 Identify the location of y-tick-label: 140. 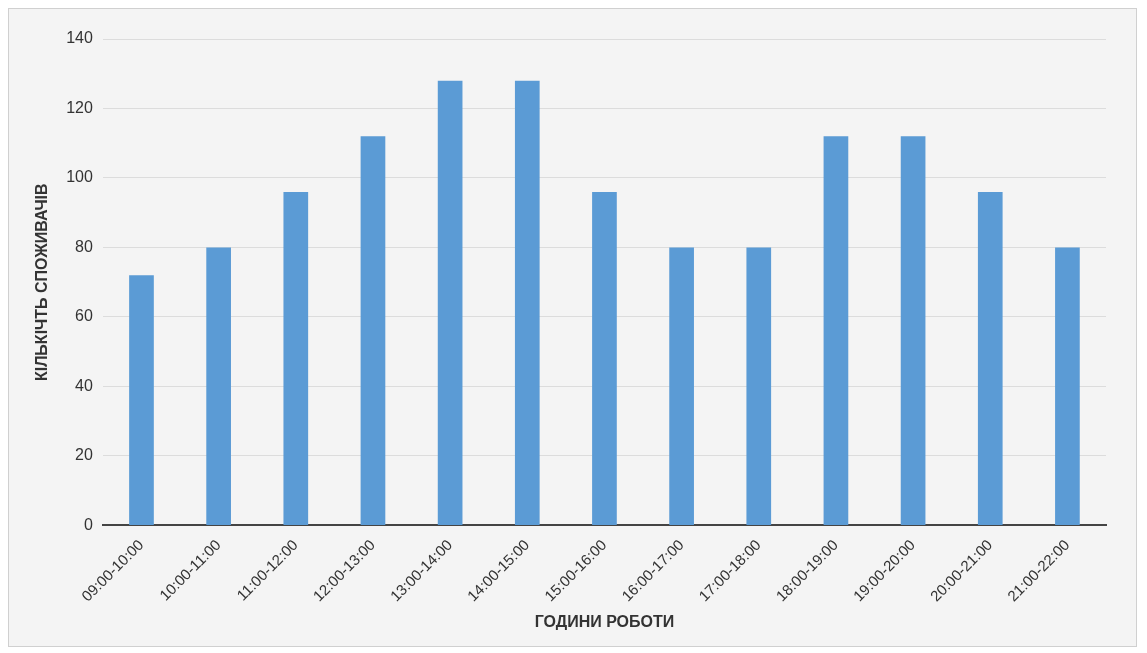
(79, 38).